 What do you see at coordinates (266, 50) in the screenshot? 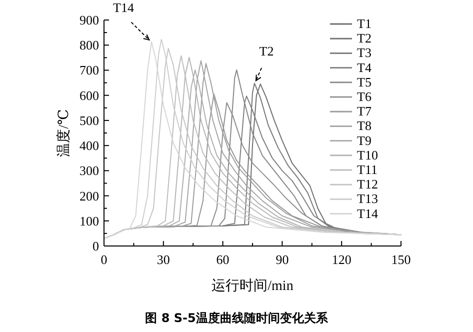
I see `annotation: T2` at bounding box center [266, 50].